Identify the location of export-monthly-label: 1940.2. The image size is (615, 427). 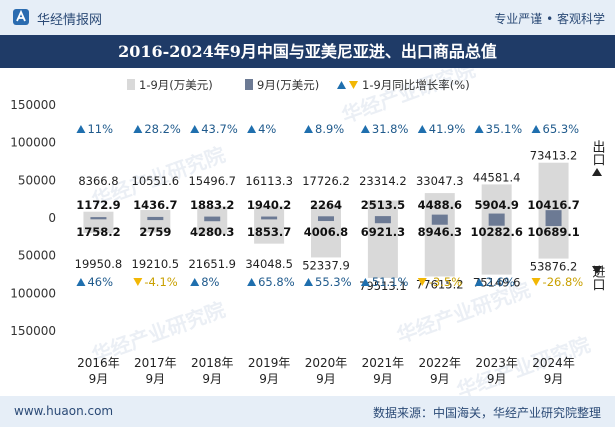
(269, 205).